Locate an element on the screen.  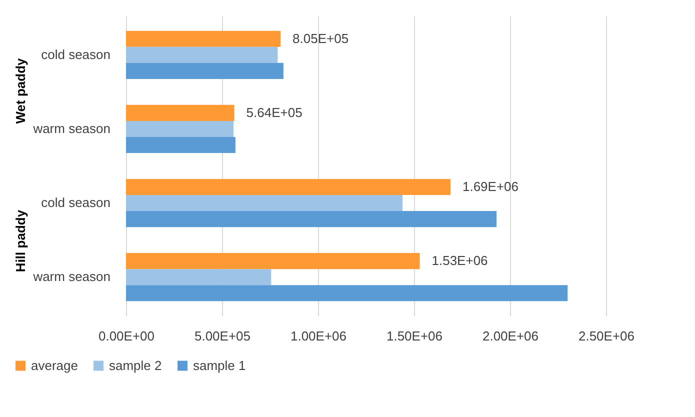
x-tick-label: 0.00E+00 is located at coordinates (126, 336).